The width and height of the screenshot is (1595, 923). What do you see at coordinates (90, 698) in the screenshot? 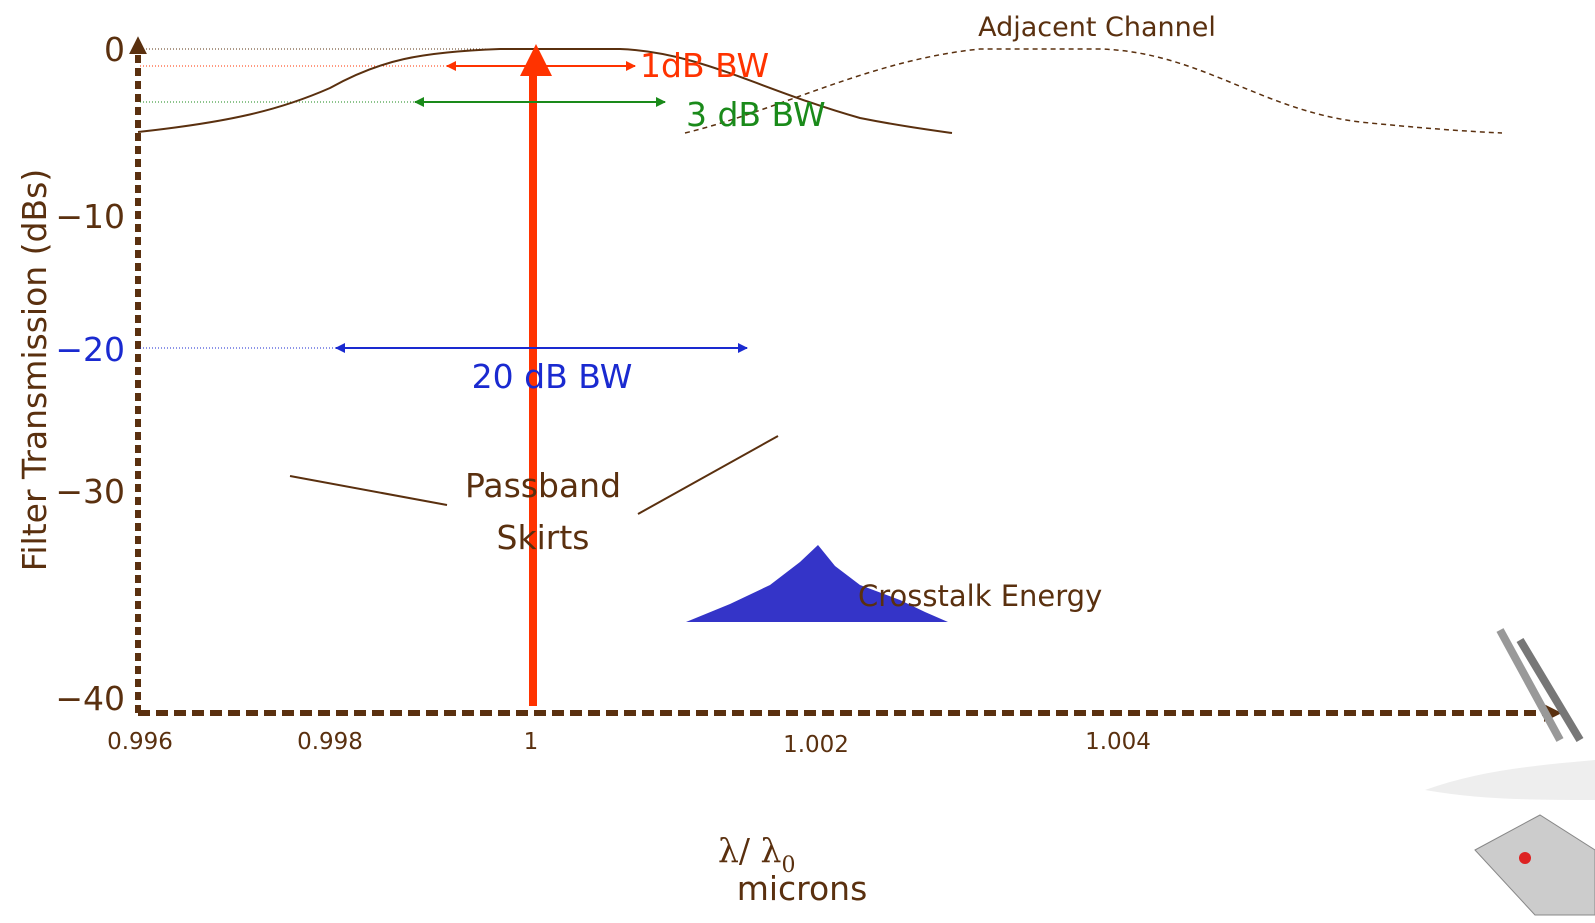
I see `y-tick-label: −40` at bounding box center [90, 698].